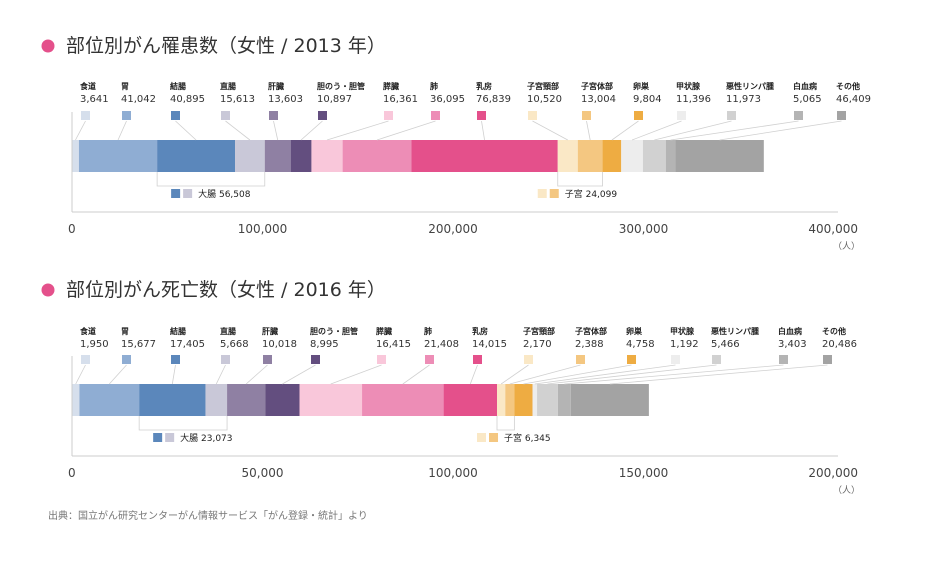  What do you see at coordinates (72, 229) in the screenshot?
I see `tick-label: 0` at bounding box center [72, 229].